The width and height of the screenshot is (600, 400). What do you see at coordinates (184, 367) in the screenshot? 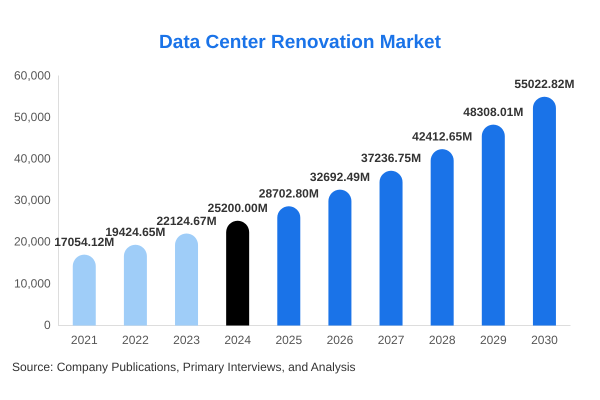
I see `source-note: Source: Company Publications, Primary Interviews, and Analysis` at bounding box center [184, 367].